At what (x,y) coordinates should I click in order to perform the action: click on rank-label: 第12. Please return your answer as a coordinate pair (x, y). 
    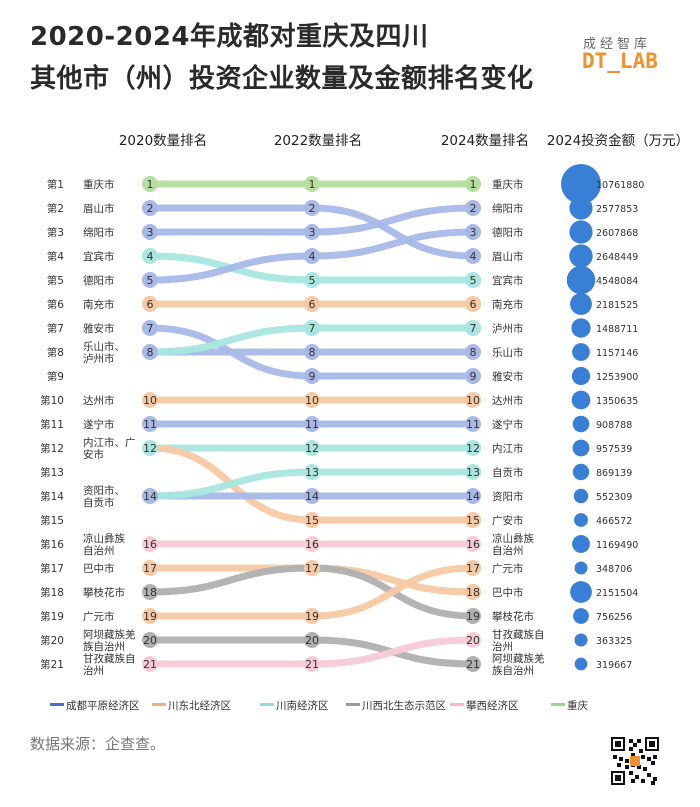
    Looking at the image, I should click on (52, 448).